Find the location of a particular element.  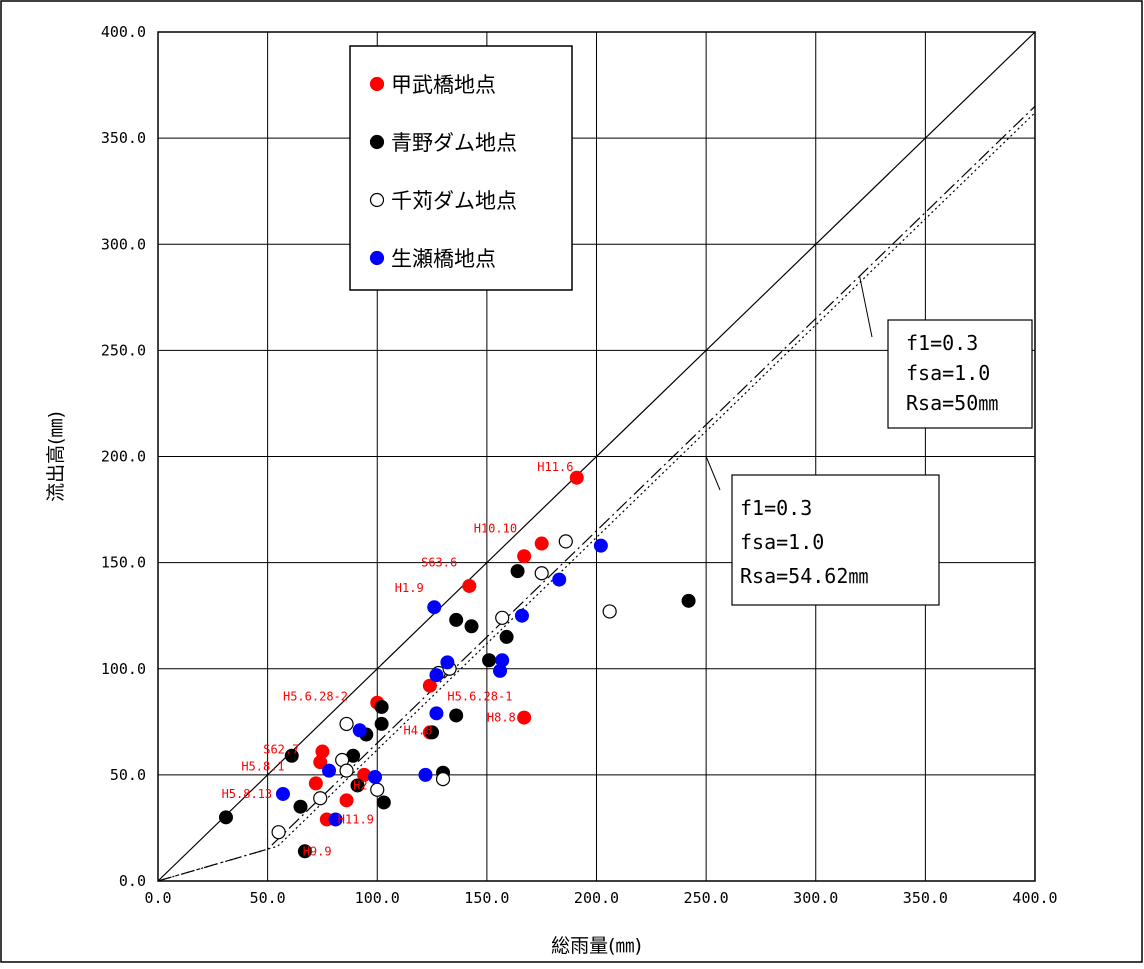

x-tick-label: 100.0 is located at coordinates (377, 898).